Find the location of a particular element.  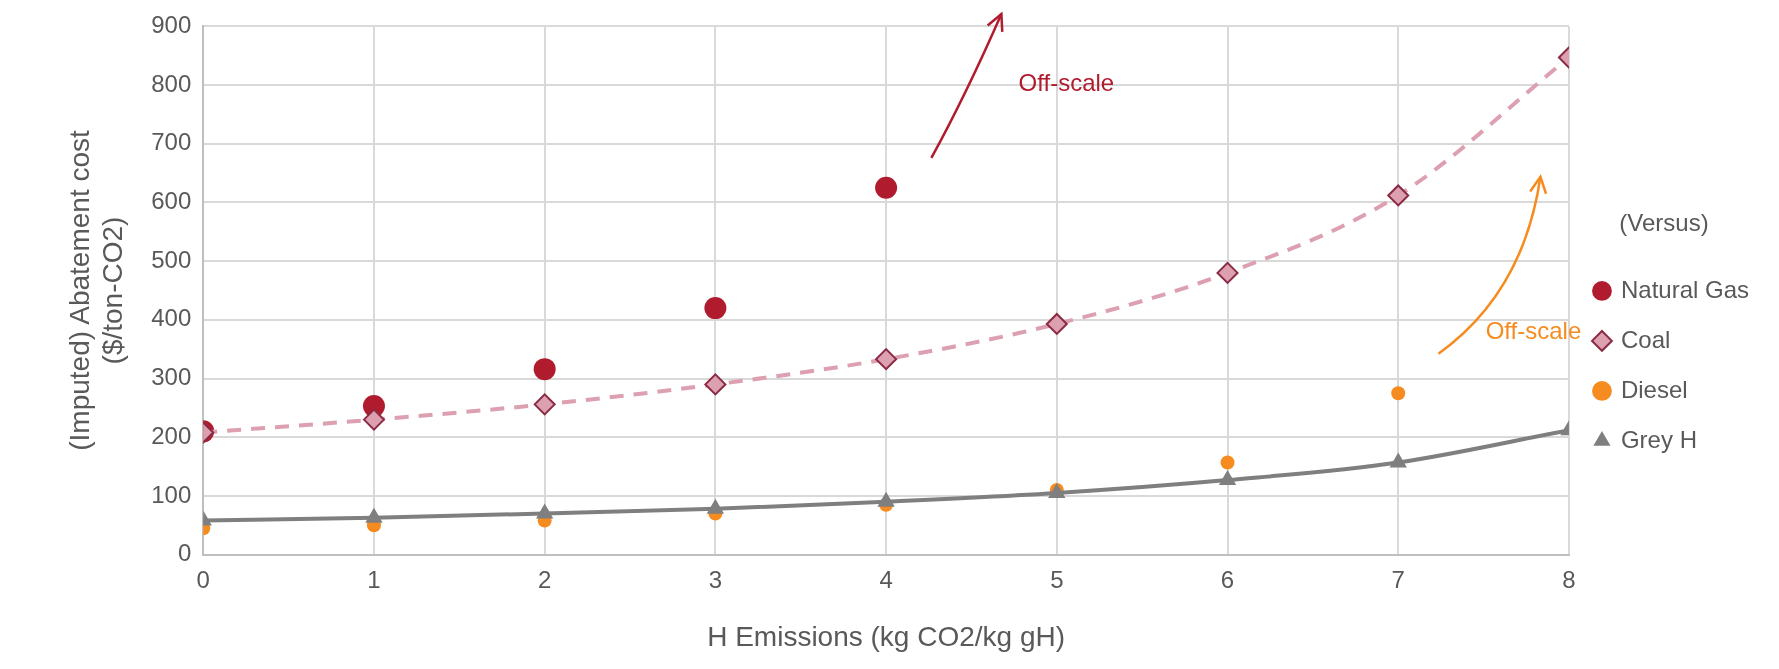

x-tick-label: 8 is located at coordinates (1569, 579).